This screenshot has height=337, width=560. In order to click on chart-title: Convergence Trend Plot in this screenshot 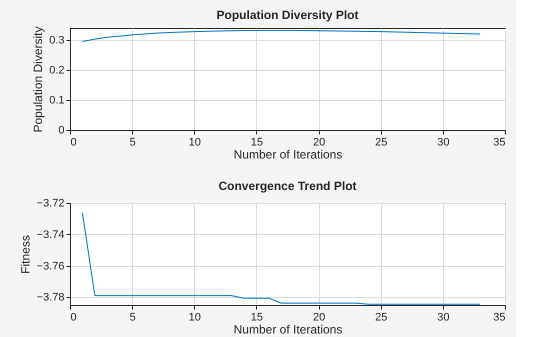, I will do `click(287, 186)`.